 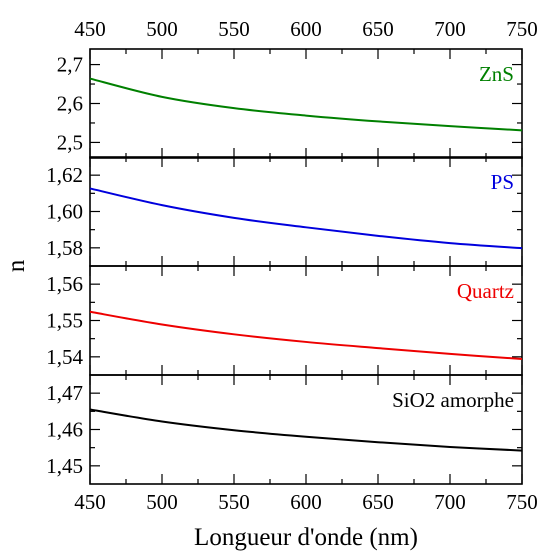 What do you see at coordinates (502, 182) in the screenshot?
I see `panel-label: PS` at bounding box center [502, 182].